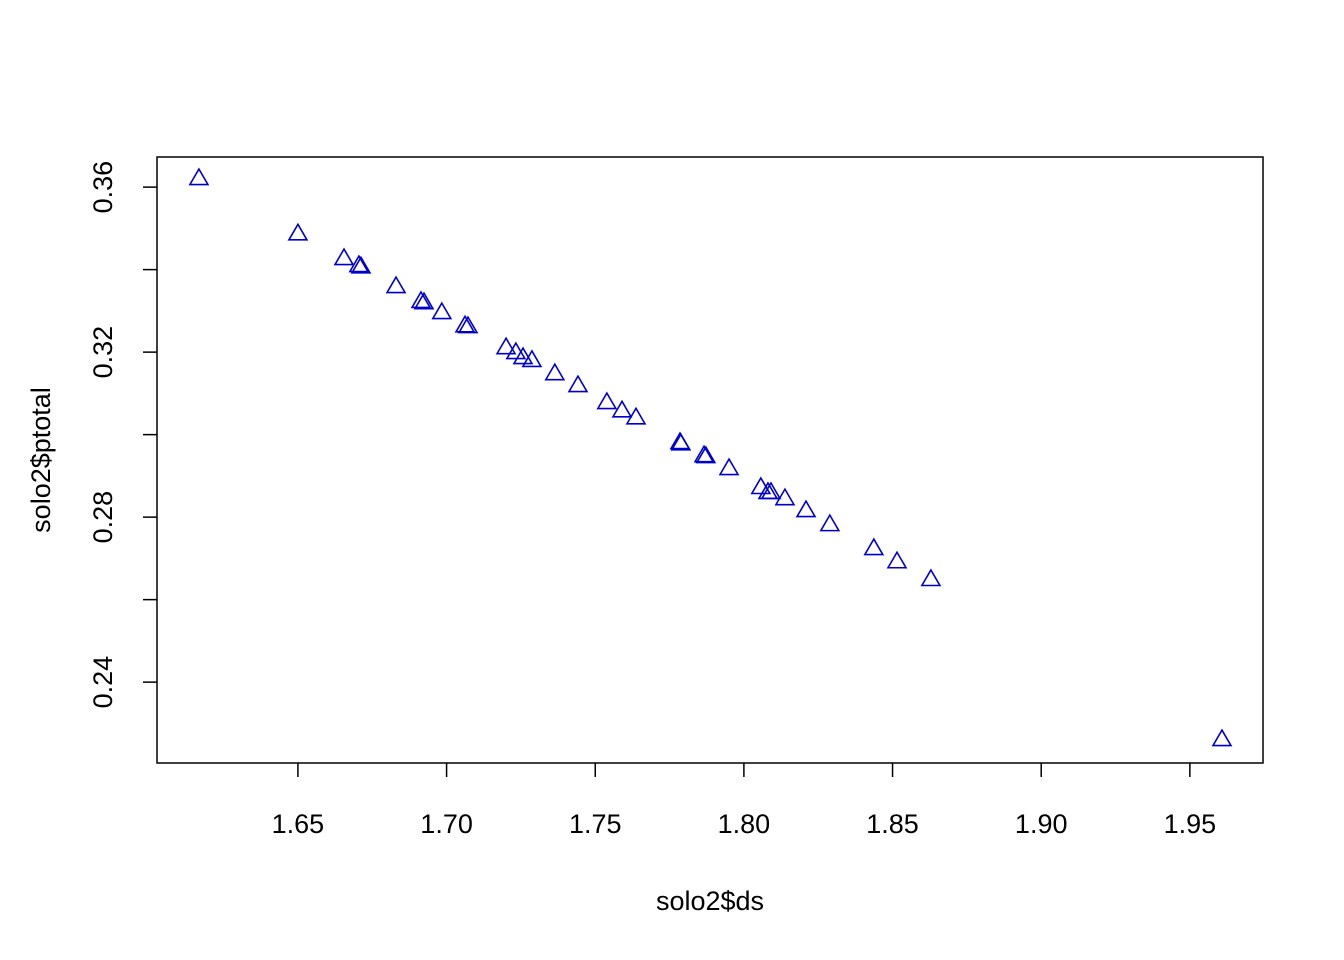 The height and width of the screenshot is (960, 1344). What do you see at coordinates (710, 901) in the screenshot?
I see `x-axis-label: solo2$ds` at bounding box center [710, 901].